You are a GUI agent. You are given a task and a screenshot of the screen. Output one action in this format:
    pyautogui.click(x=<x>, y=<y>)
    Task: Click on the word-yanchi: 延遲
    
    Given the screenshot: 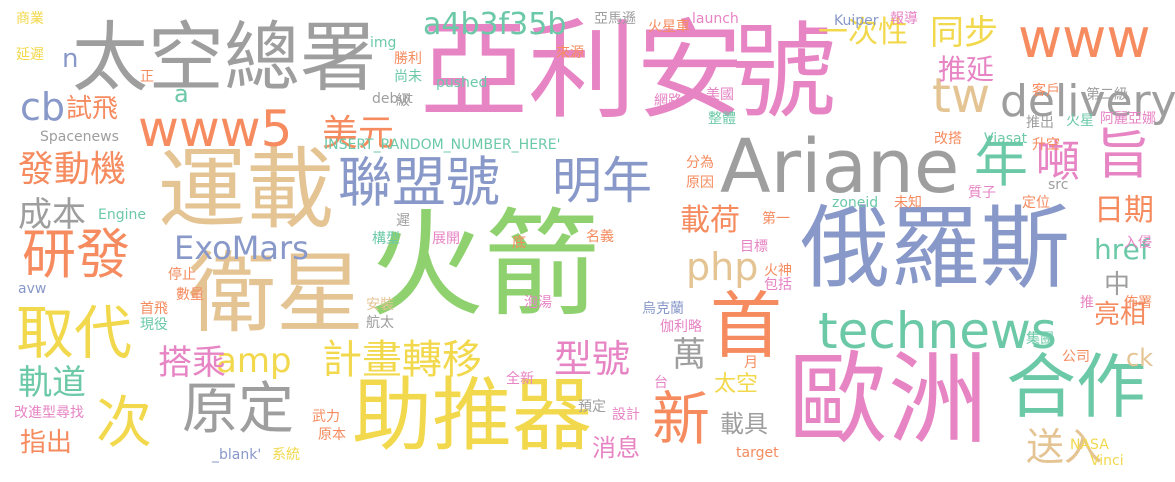 What is the action you would take?
    pyautogui.click(x=30, y=55)
    